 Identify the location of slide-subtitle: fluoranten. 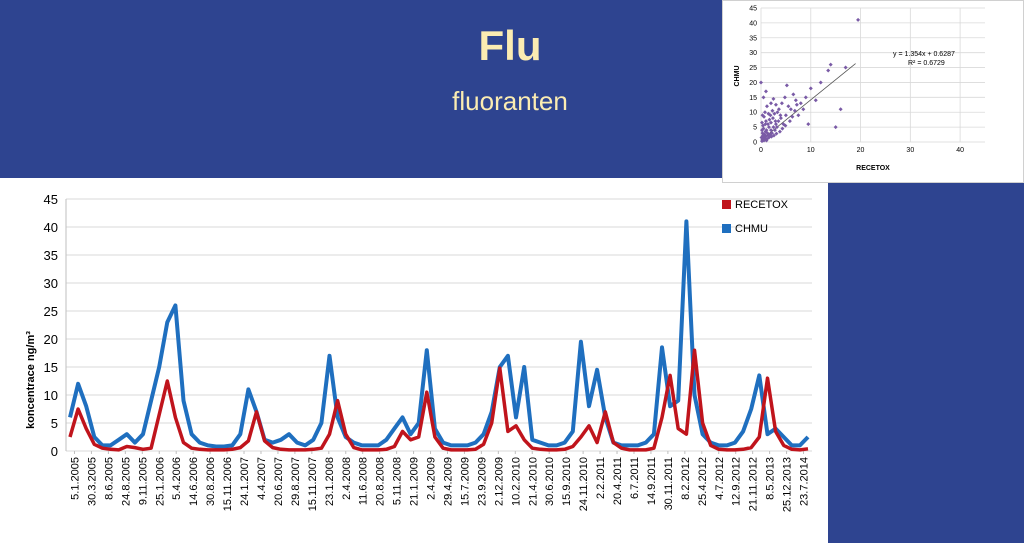
(510, 101).